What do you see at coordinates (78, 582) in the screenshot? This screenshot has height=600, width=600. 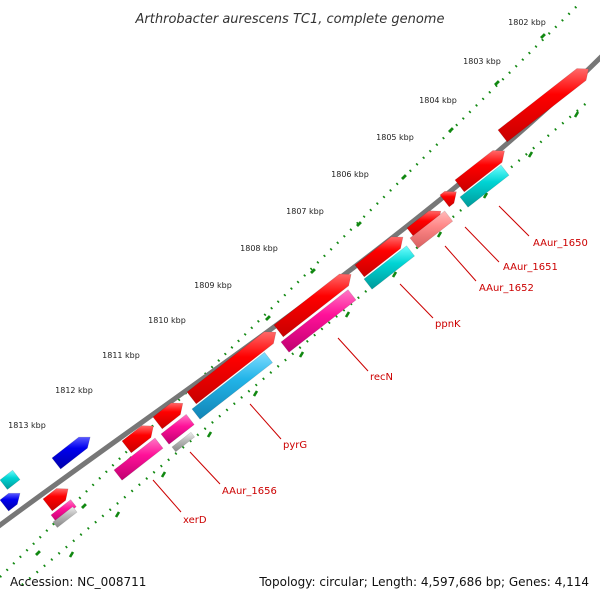 I see `accession-text: Accession: NC_008711` at bounding box center [78, 582].